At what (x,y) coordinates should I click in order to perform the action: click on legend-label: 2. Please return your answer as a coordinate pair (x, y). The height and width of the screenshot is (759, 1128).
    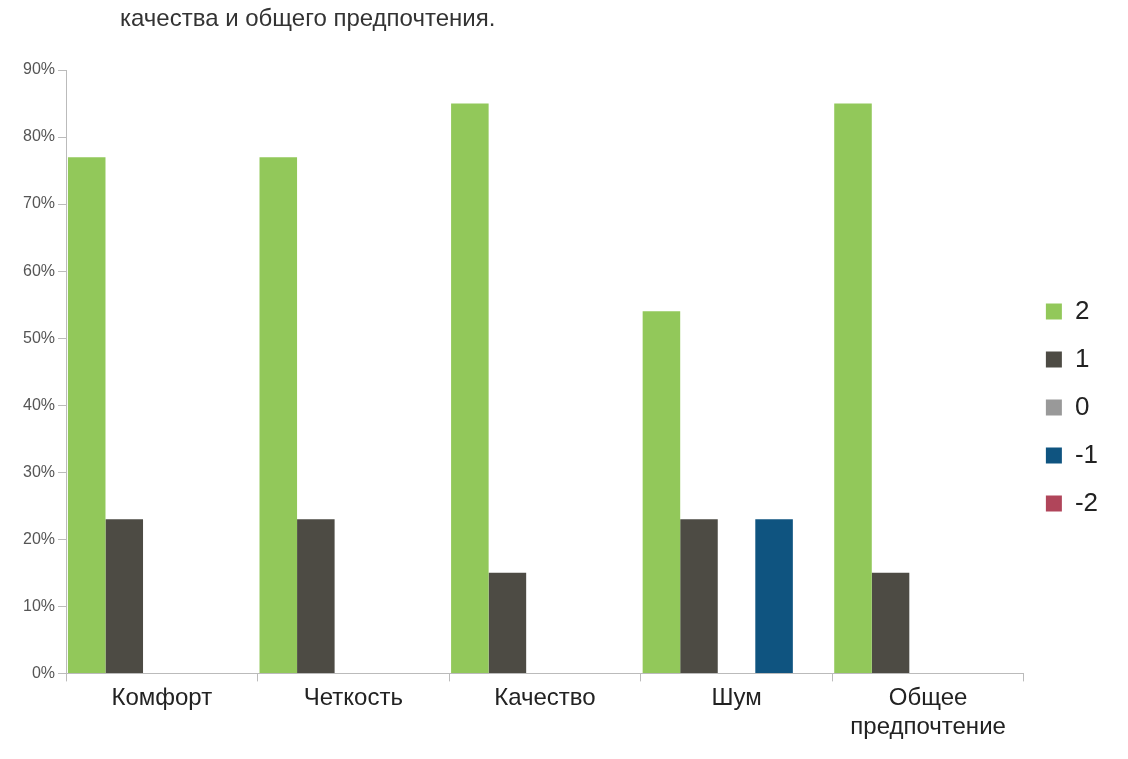
    Looking at the image, I should click on (1082, 309).